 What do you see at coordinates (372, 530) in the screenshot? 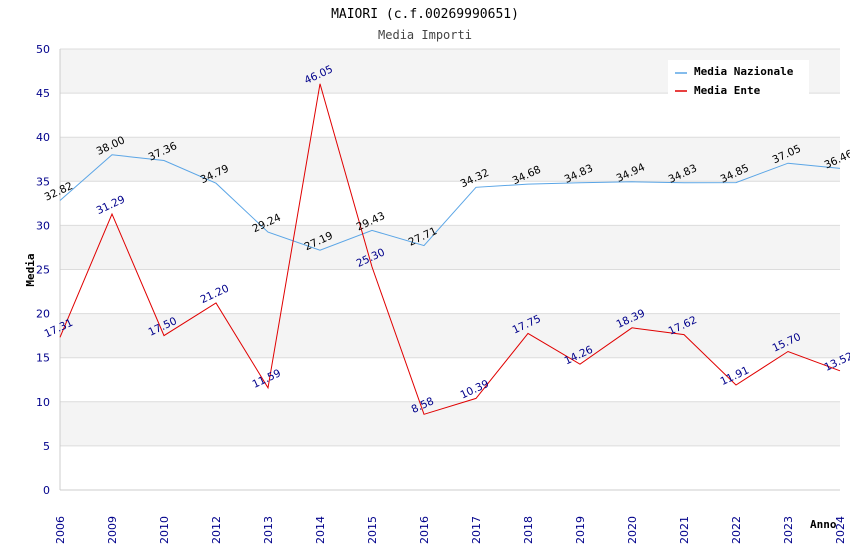
I see `x-tick-label-2015: 2015` at bounding box center [372, 530].